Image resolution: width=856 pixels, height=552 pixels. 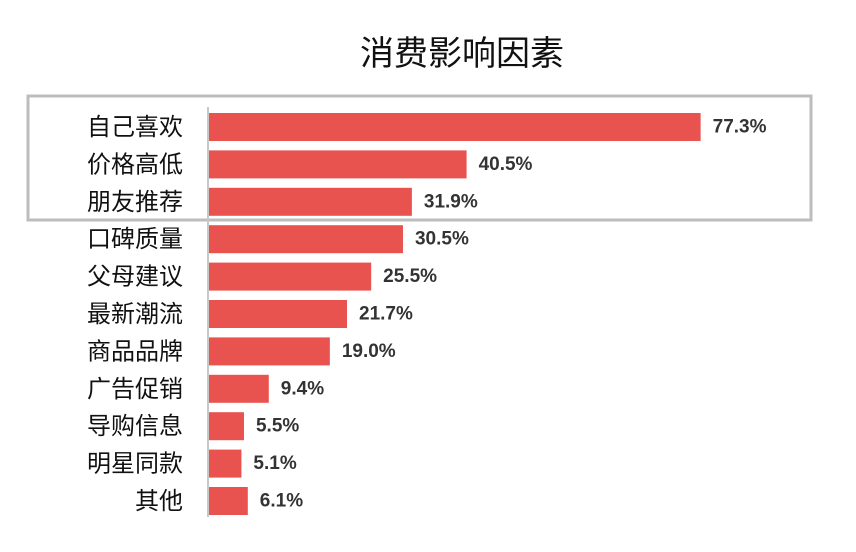 What do you see at coordinates (277, 426) in the screenshot?
I see `value-label: 5.5%` at bounding box center [277, 426].